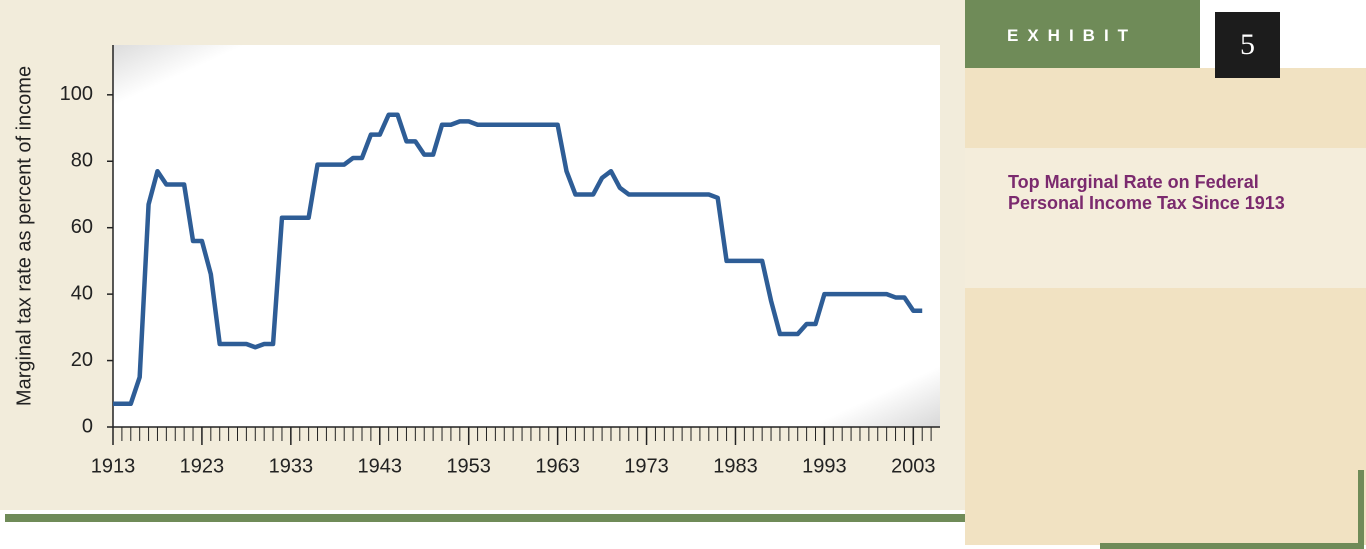  What do you see at coordinates (557, 466) in the screenshot?
I see `x-tick-label: 1963` at bounding box center [557, 466].